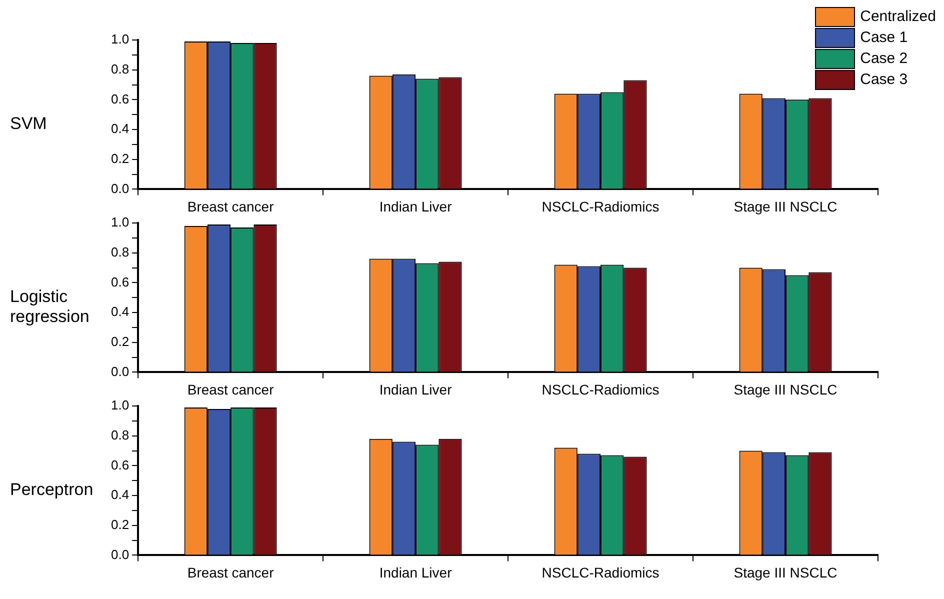  I want to click on legend-label: Case 2, so click(884, 58).